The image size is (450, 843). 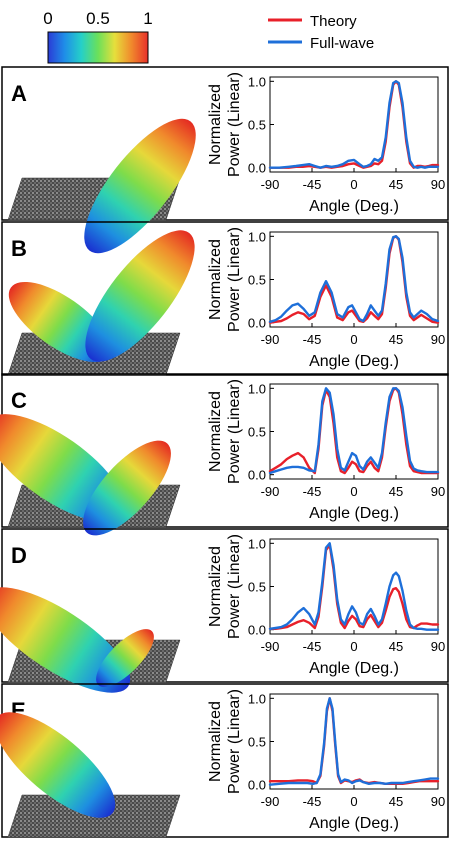 I want to click on legend-fullwave-label: Full-wave, so click(x=342, y=43).